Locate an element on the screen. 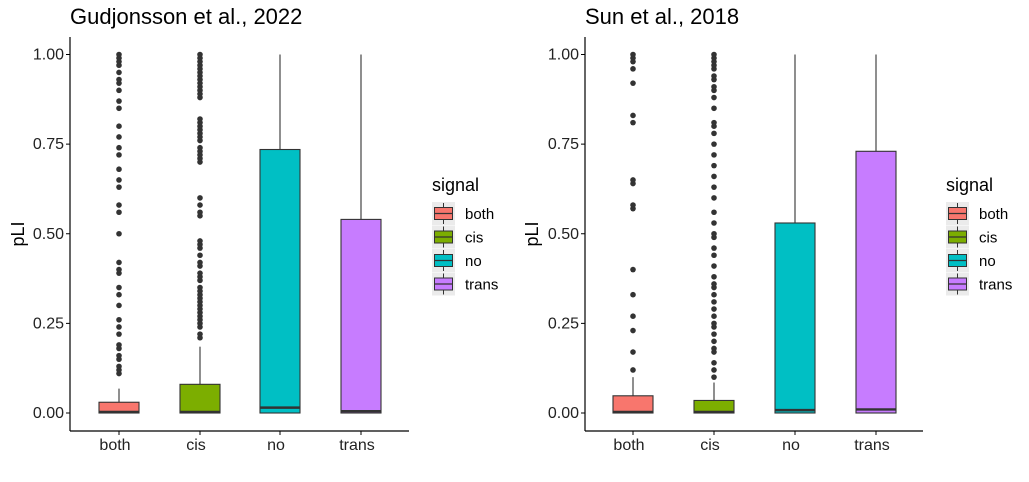 Image resolution: width=1029 pixels, height=482 pixels. legend-label-both: both is located at coordinates (479, 214).